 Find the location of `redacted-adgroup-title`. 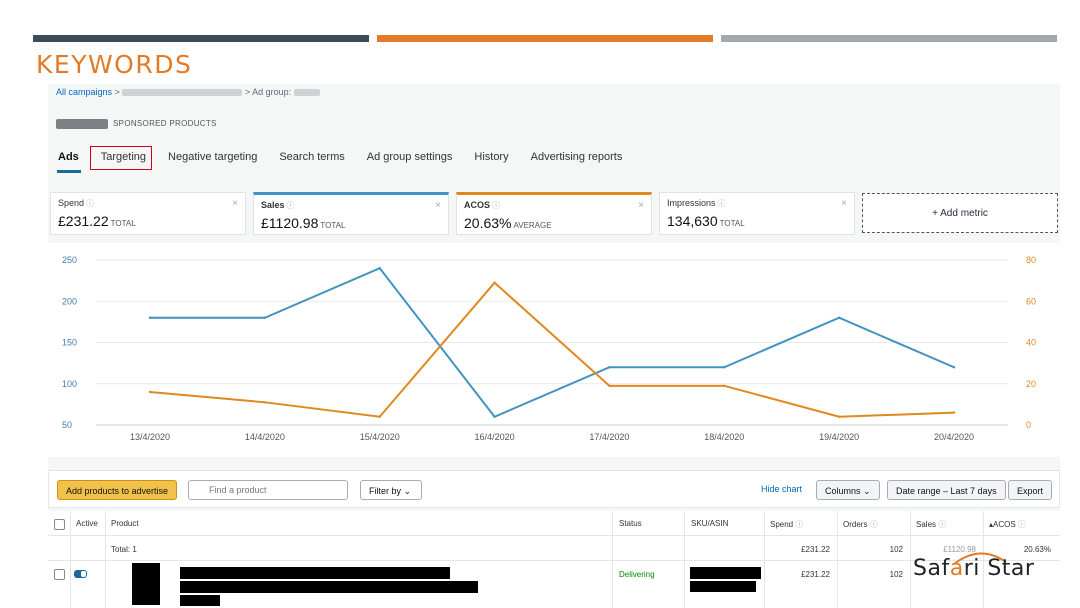

redacted-adgroup-title is located at coordinates (82, 124).